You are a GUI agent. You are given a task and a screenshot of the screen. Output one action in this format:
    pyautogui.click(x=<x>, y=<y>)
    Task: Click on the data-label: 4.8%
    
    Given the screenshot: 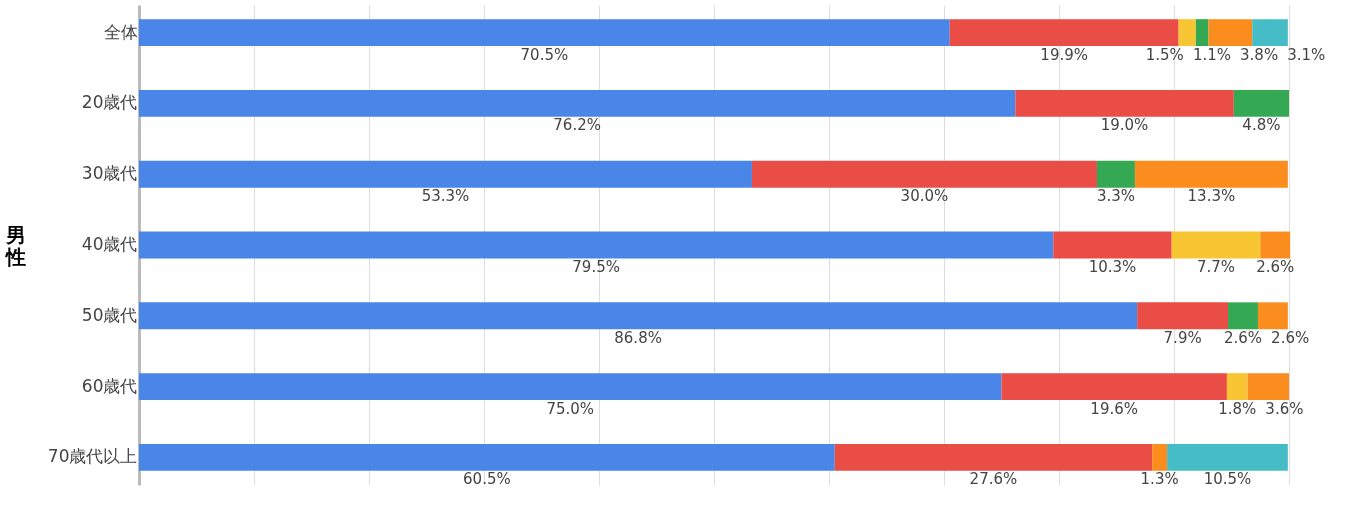 What is the action you would take?
    pyautogui.click(x=1261, y=125)
    